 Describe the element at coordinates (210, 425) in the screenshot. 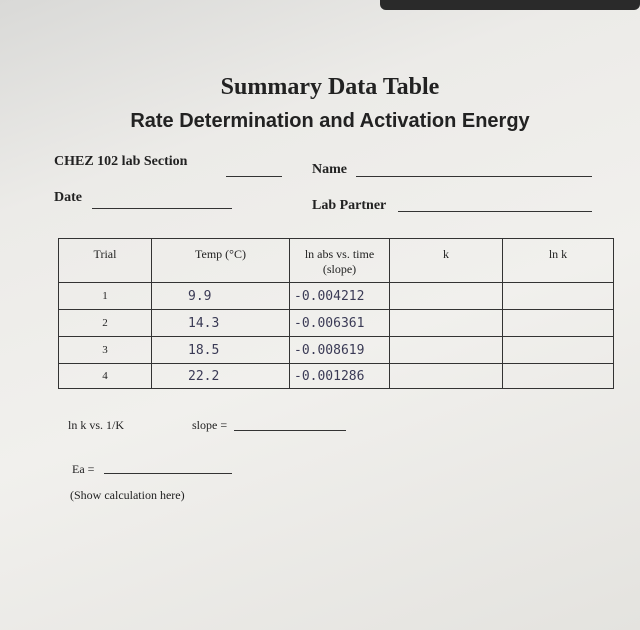

I see `slope-label: slope =` at that location.